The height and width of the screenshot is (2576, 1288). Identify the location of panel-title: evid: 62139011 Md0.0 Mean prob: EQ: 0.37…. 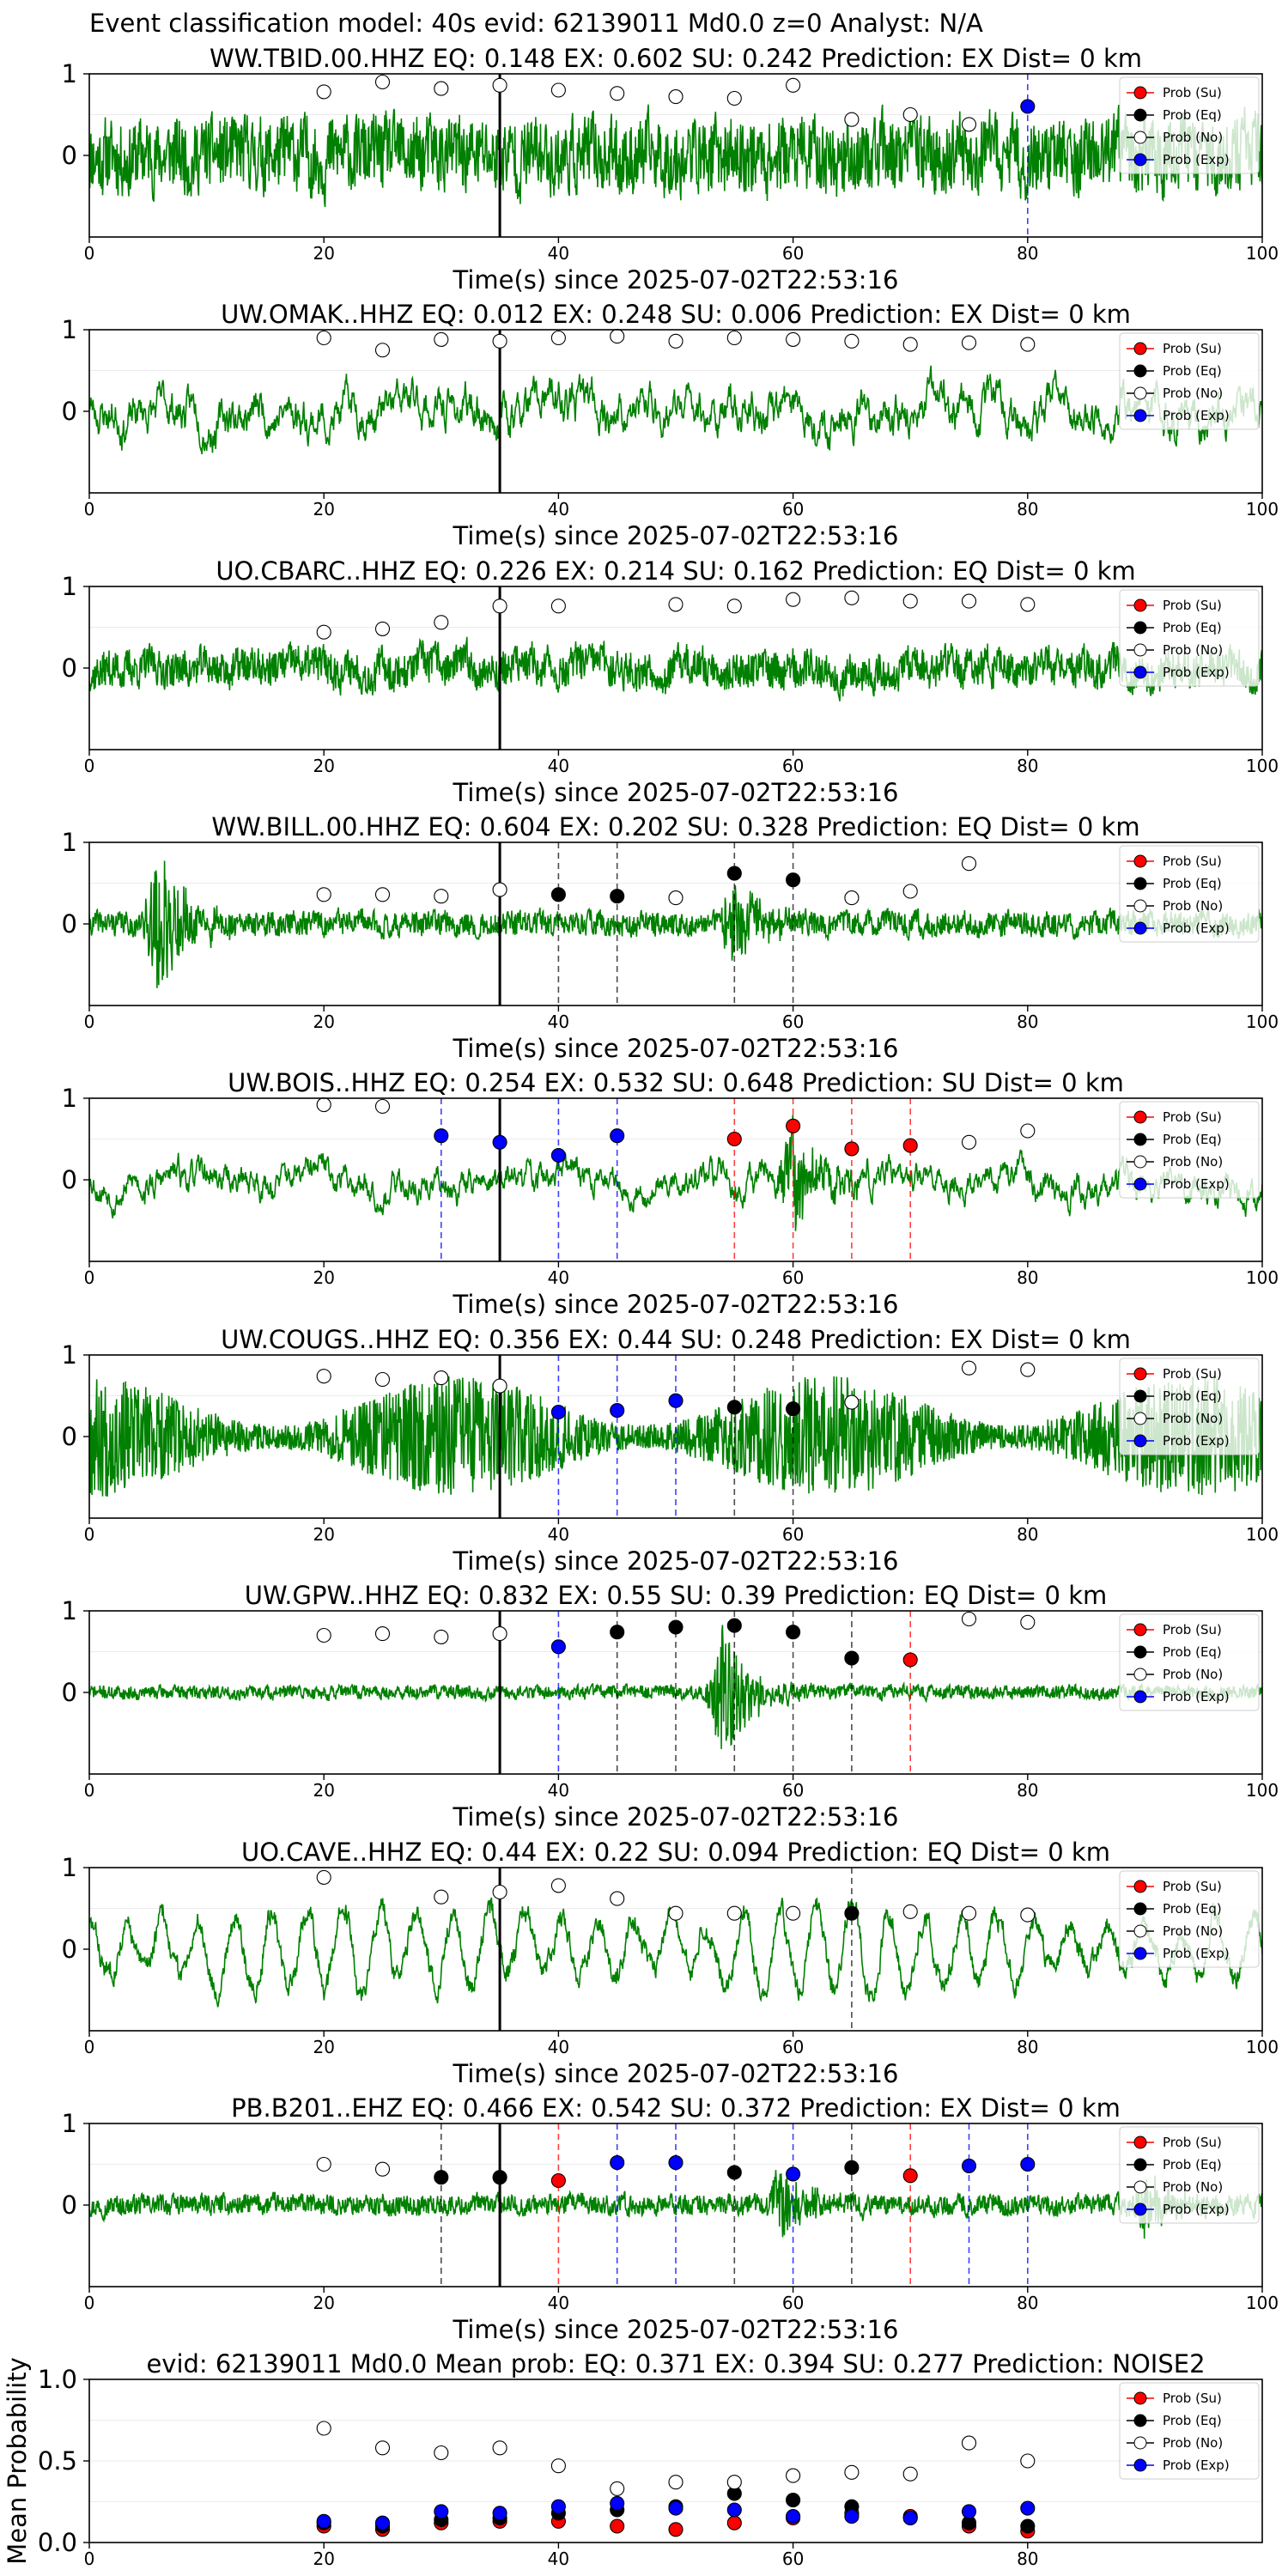
(675, 2364).